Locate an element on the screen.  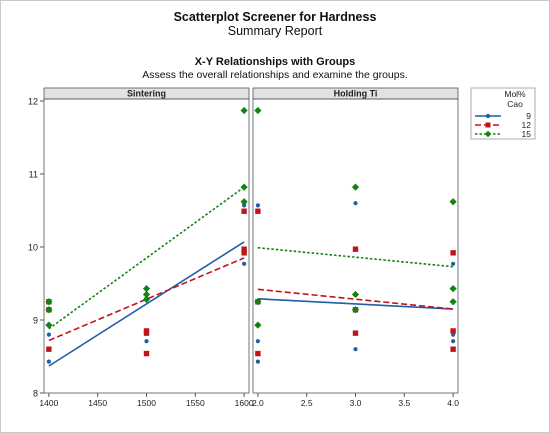
x-tick-label: 4.0 is located at coordinates (453, 403).